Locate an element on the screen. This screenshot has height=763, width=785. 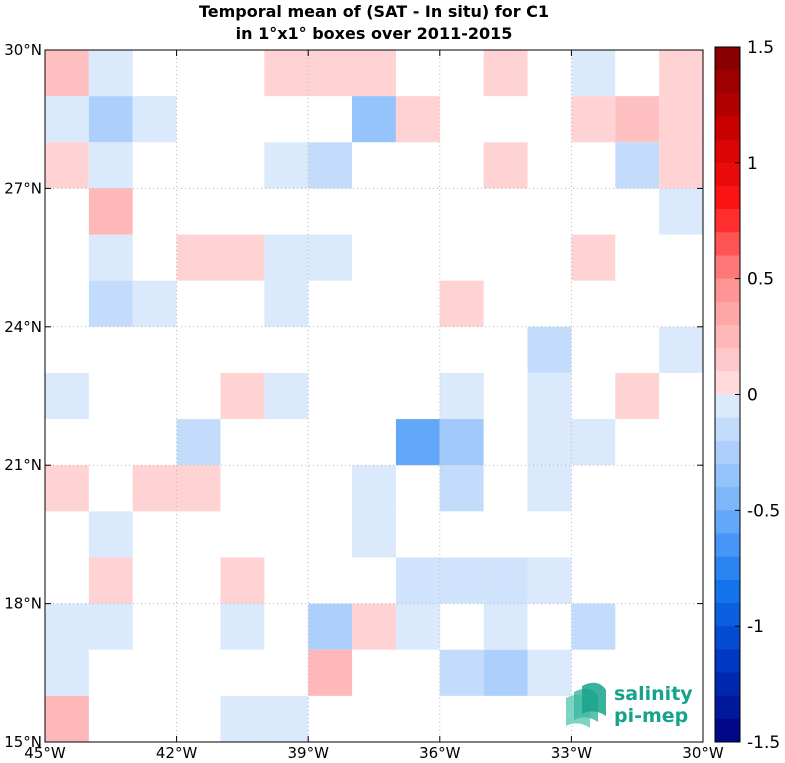
colorbar-tick-label: 1 is located at coordinates (752, 164).